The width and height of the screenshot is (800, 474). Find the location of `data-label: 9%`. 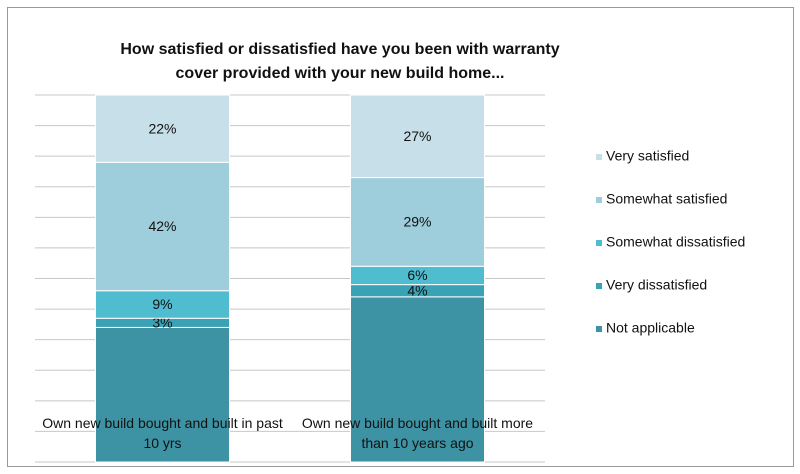

data-label: 9% is located at coordinates (162, 304).